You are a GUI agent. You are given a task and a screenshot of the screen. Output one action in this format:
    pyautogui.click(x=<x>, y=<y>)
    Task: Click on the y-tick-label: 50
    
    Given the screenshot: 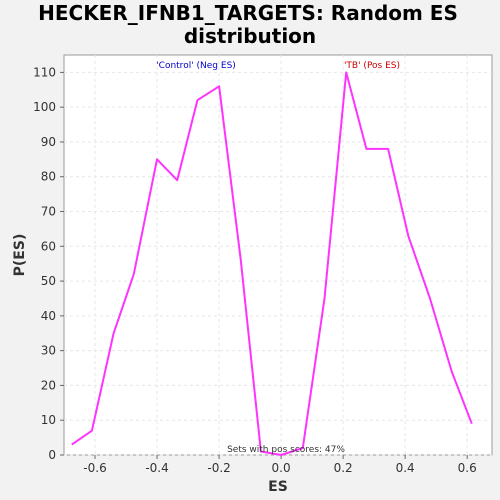 What is the action you would take?
    pyautogui.click(x=48, y=281)
    